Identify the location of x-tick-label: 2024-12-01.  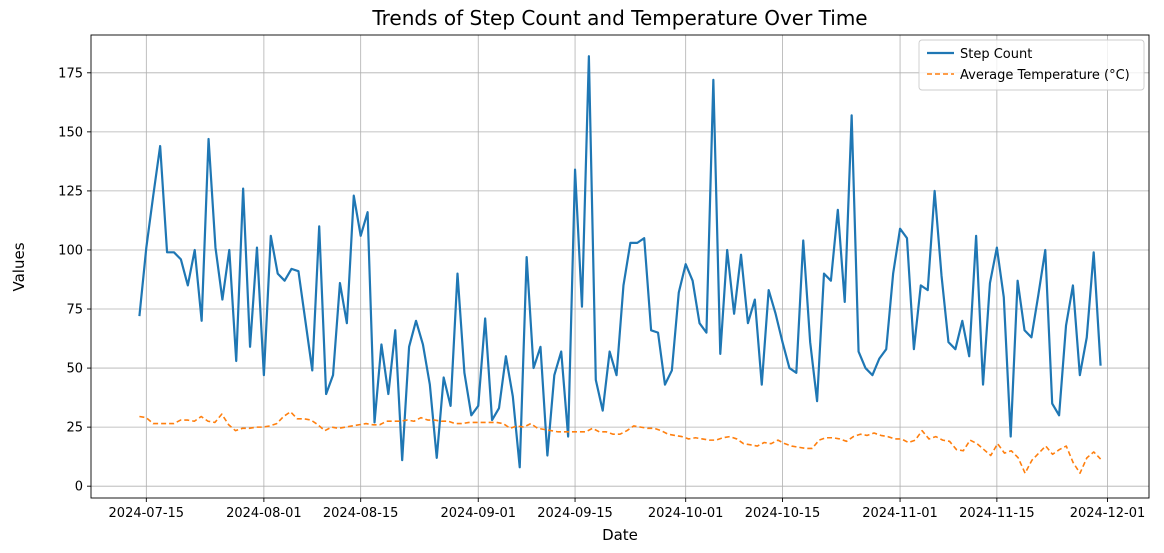
(1108, 513).